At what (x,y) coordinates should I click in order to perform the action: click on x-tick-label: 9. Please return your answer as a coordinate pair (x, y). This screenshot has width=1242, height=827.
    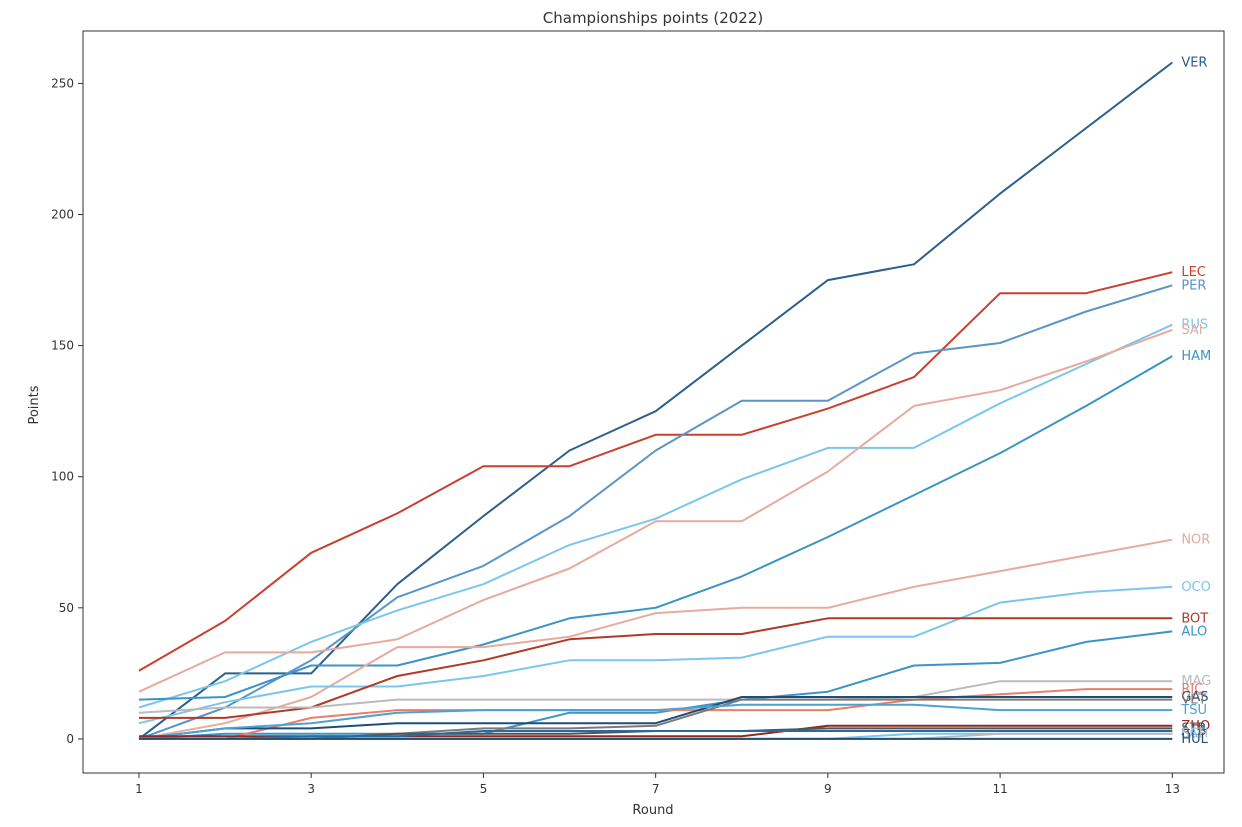
    Looking at the image, I should click on (828, 789).